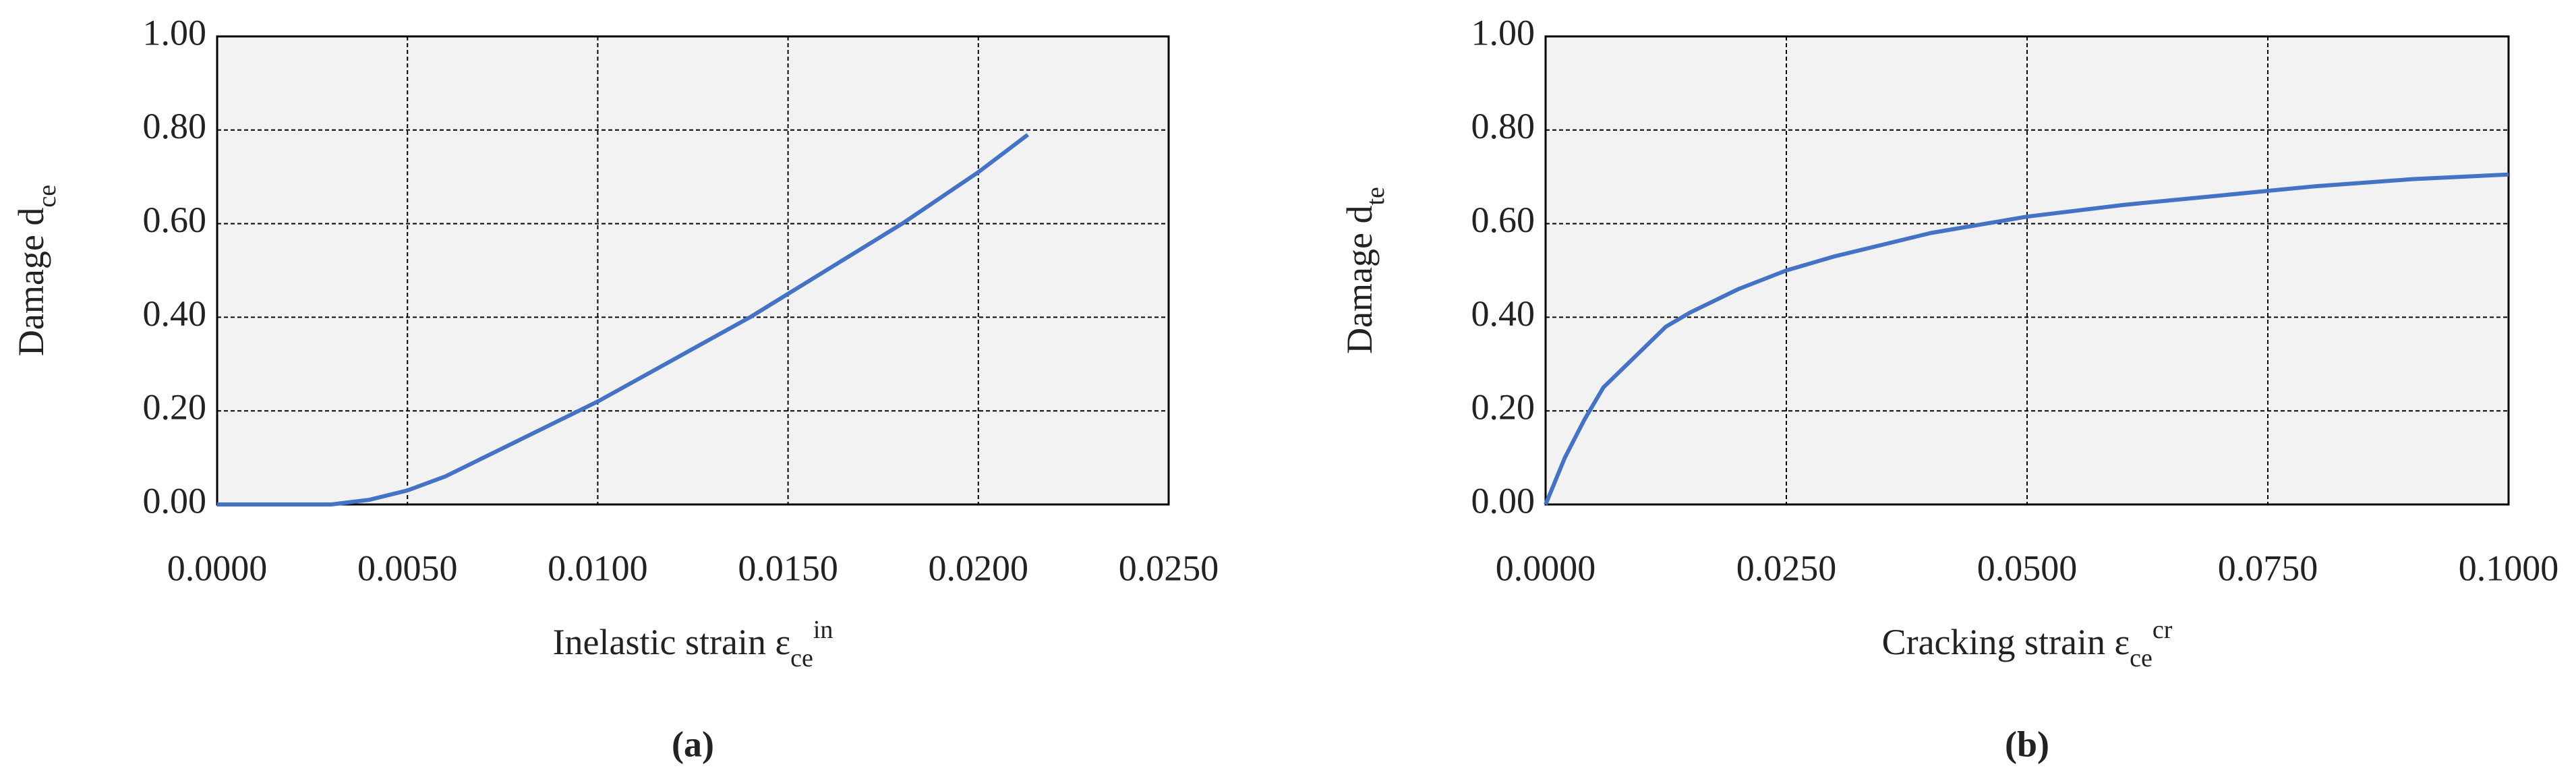 This screenshot has width=2576, height=783. I want to click on x-axis-label-main: Cracking strain ε, so click(2006, 642).